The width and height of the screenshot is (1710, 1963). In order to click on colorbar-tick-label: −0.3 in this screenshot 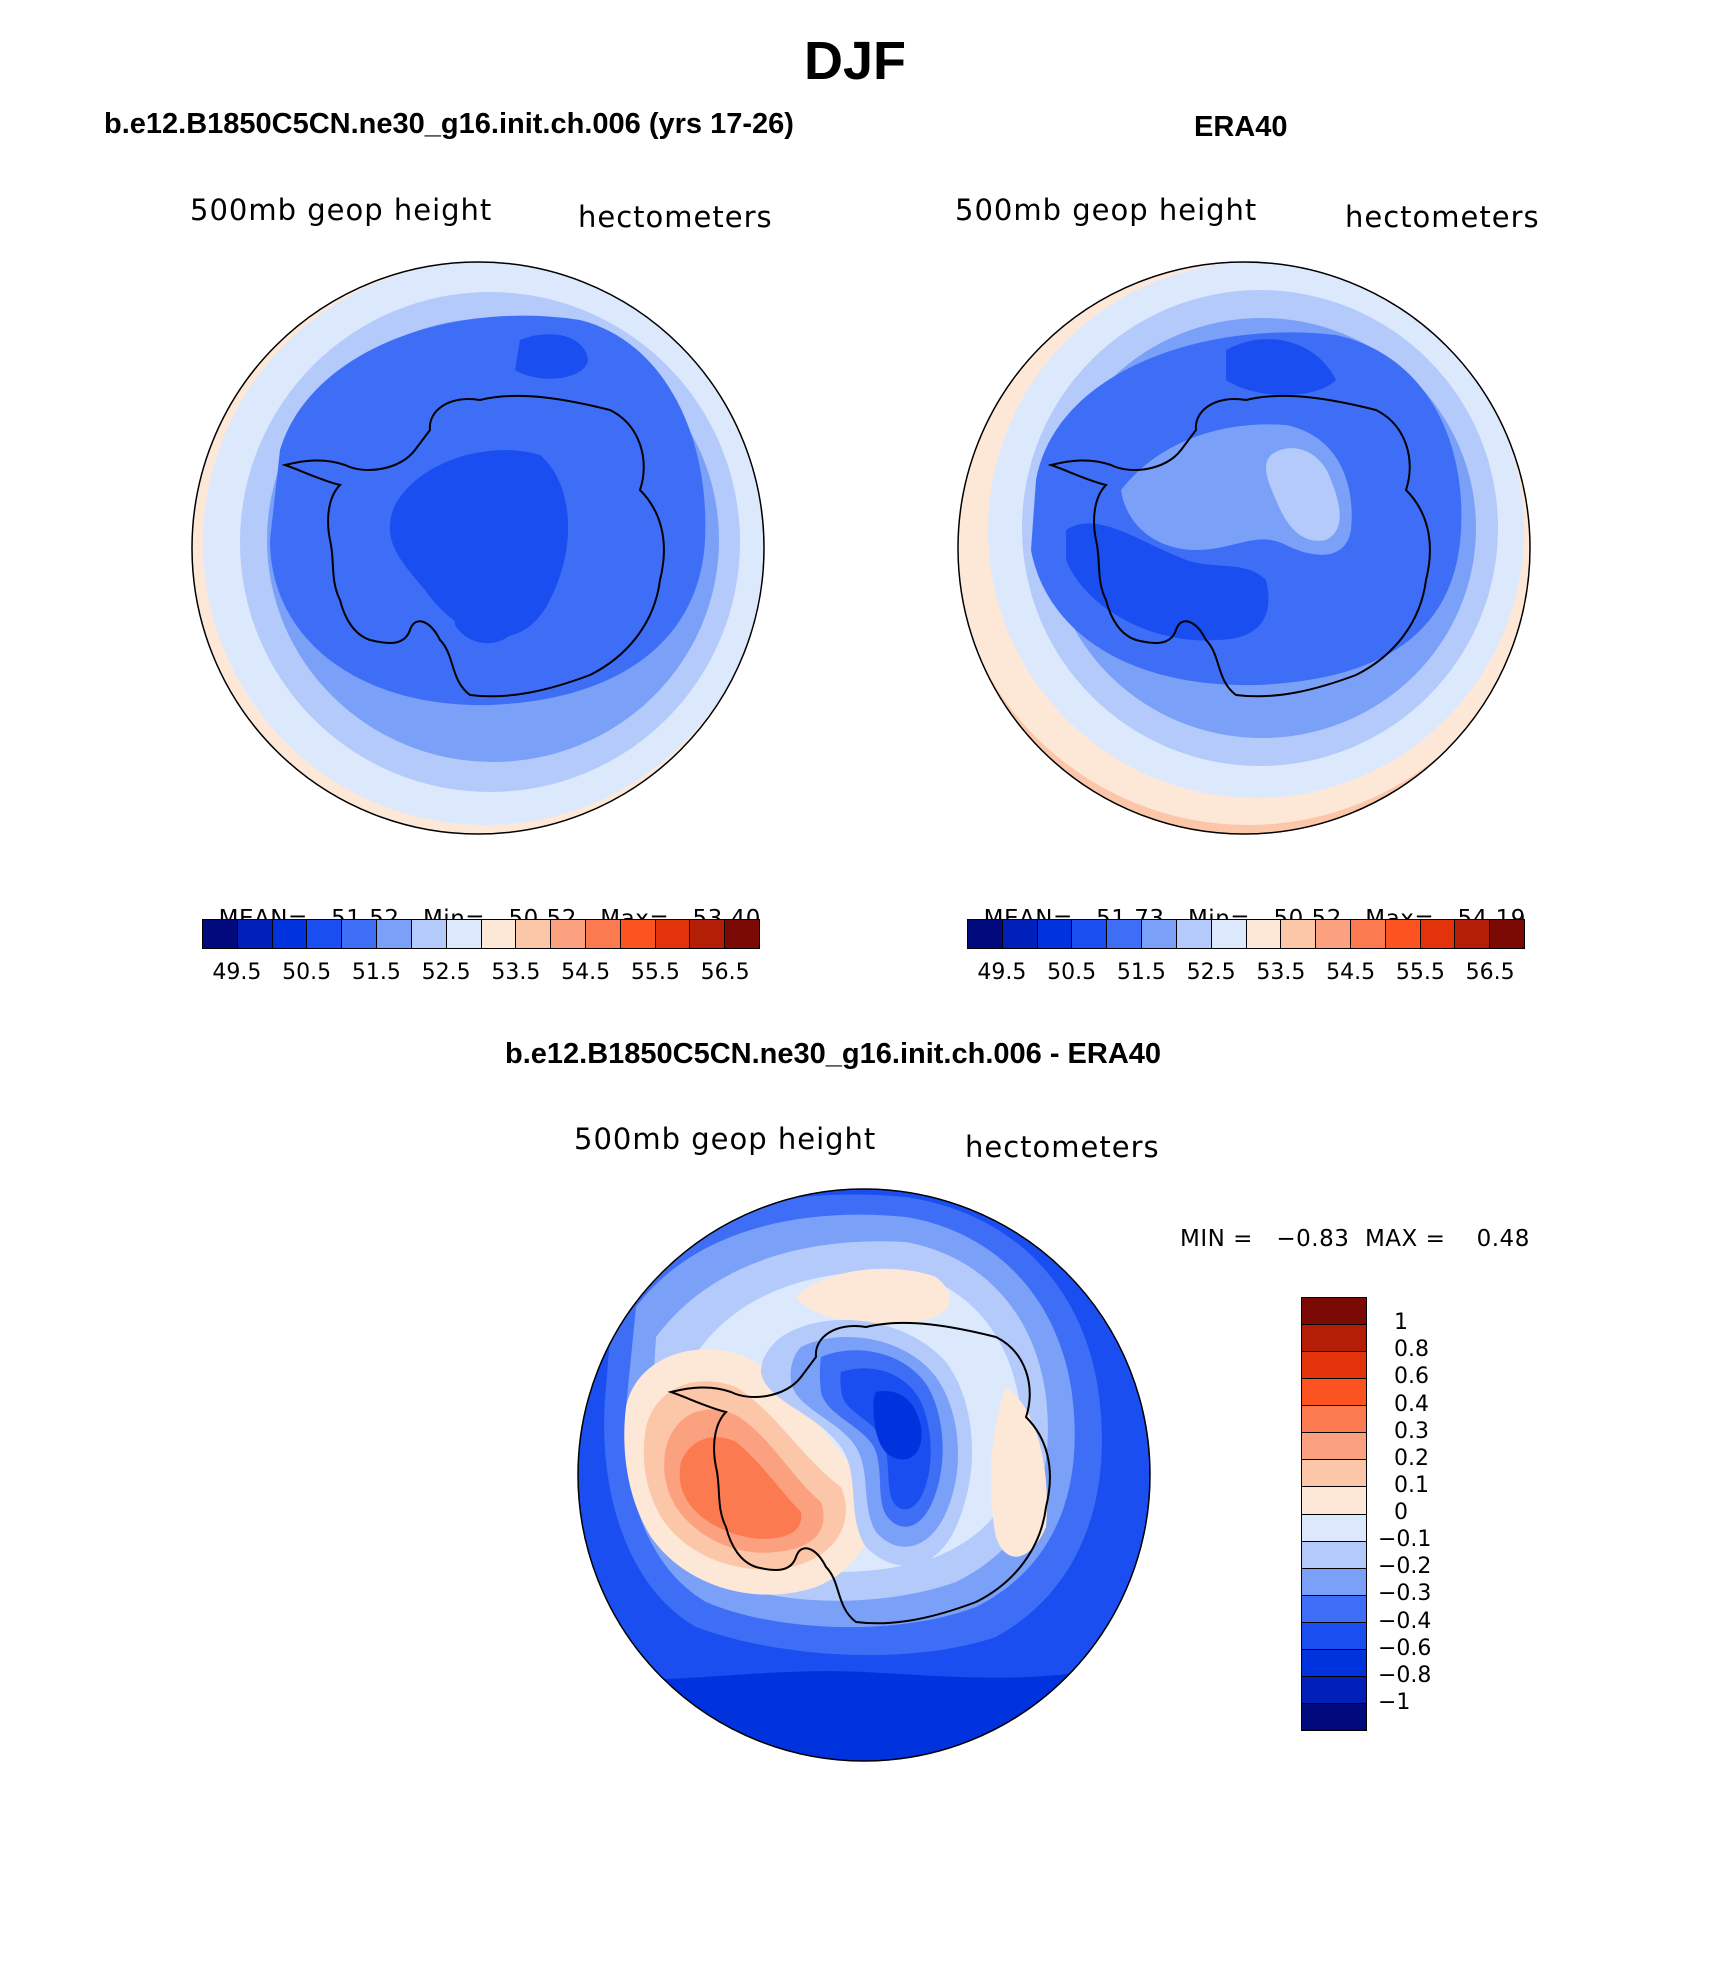, I will do `click(1405, 1594)`.